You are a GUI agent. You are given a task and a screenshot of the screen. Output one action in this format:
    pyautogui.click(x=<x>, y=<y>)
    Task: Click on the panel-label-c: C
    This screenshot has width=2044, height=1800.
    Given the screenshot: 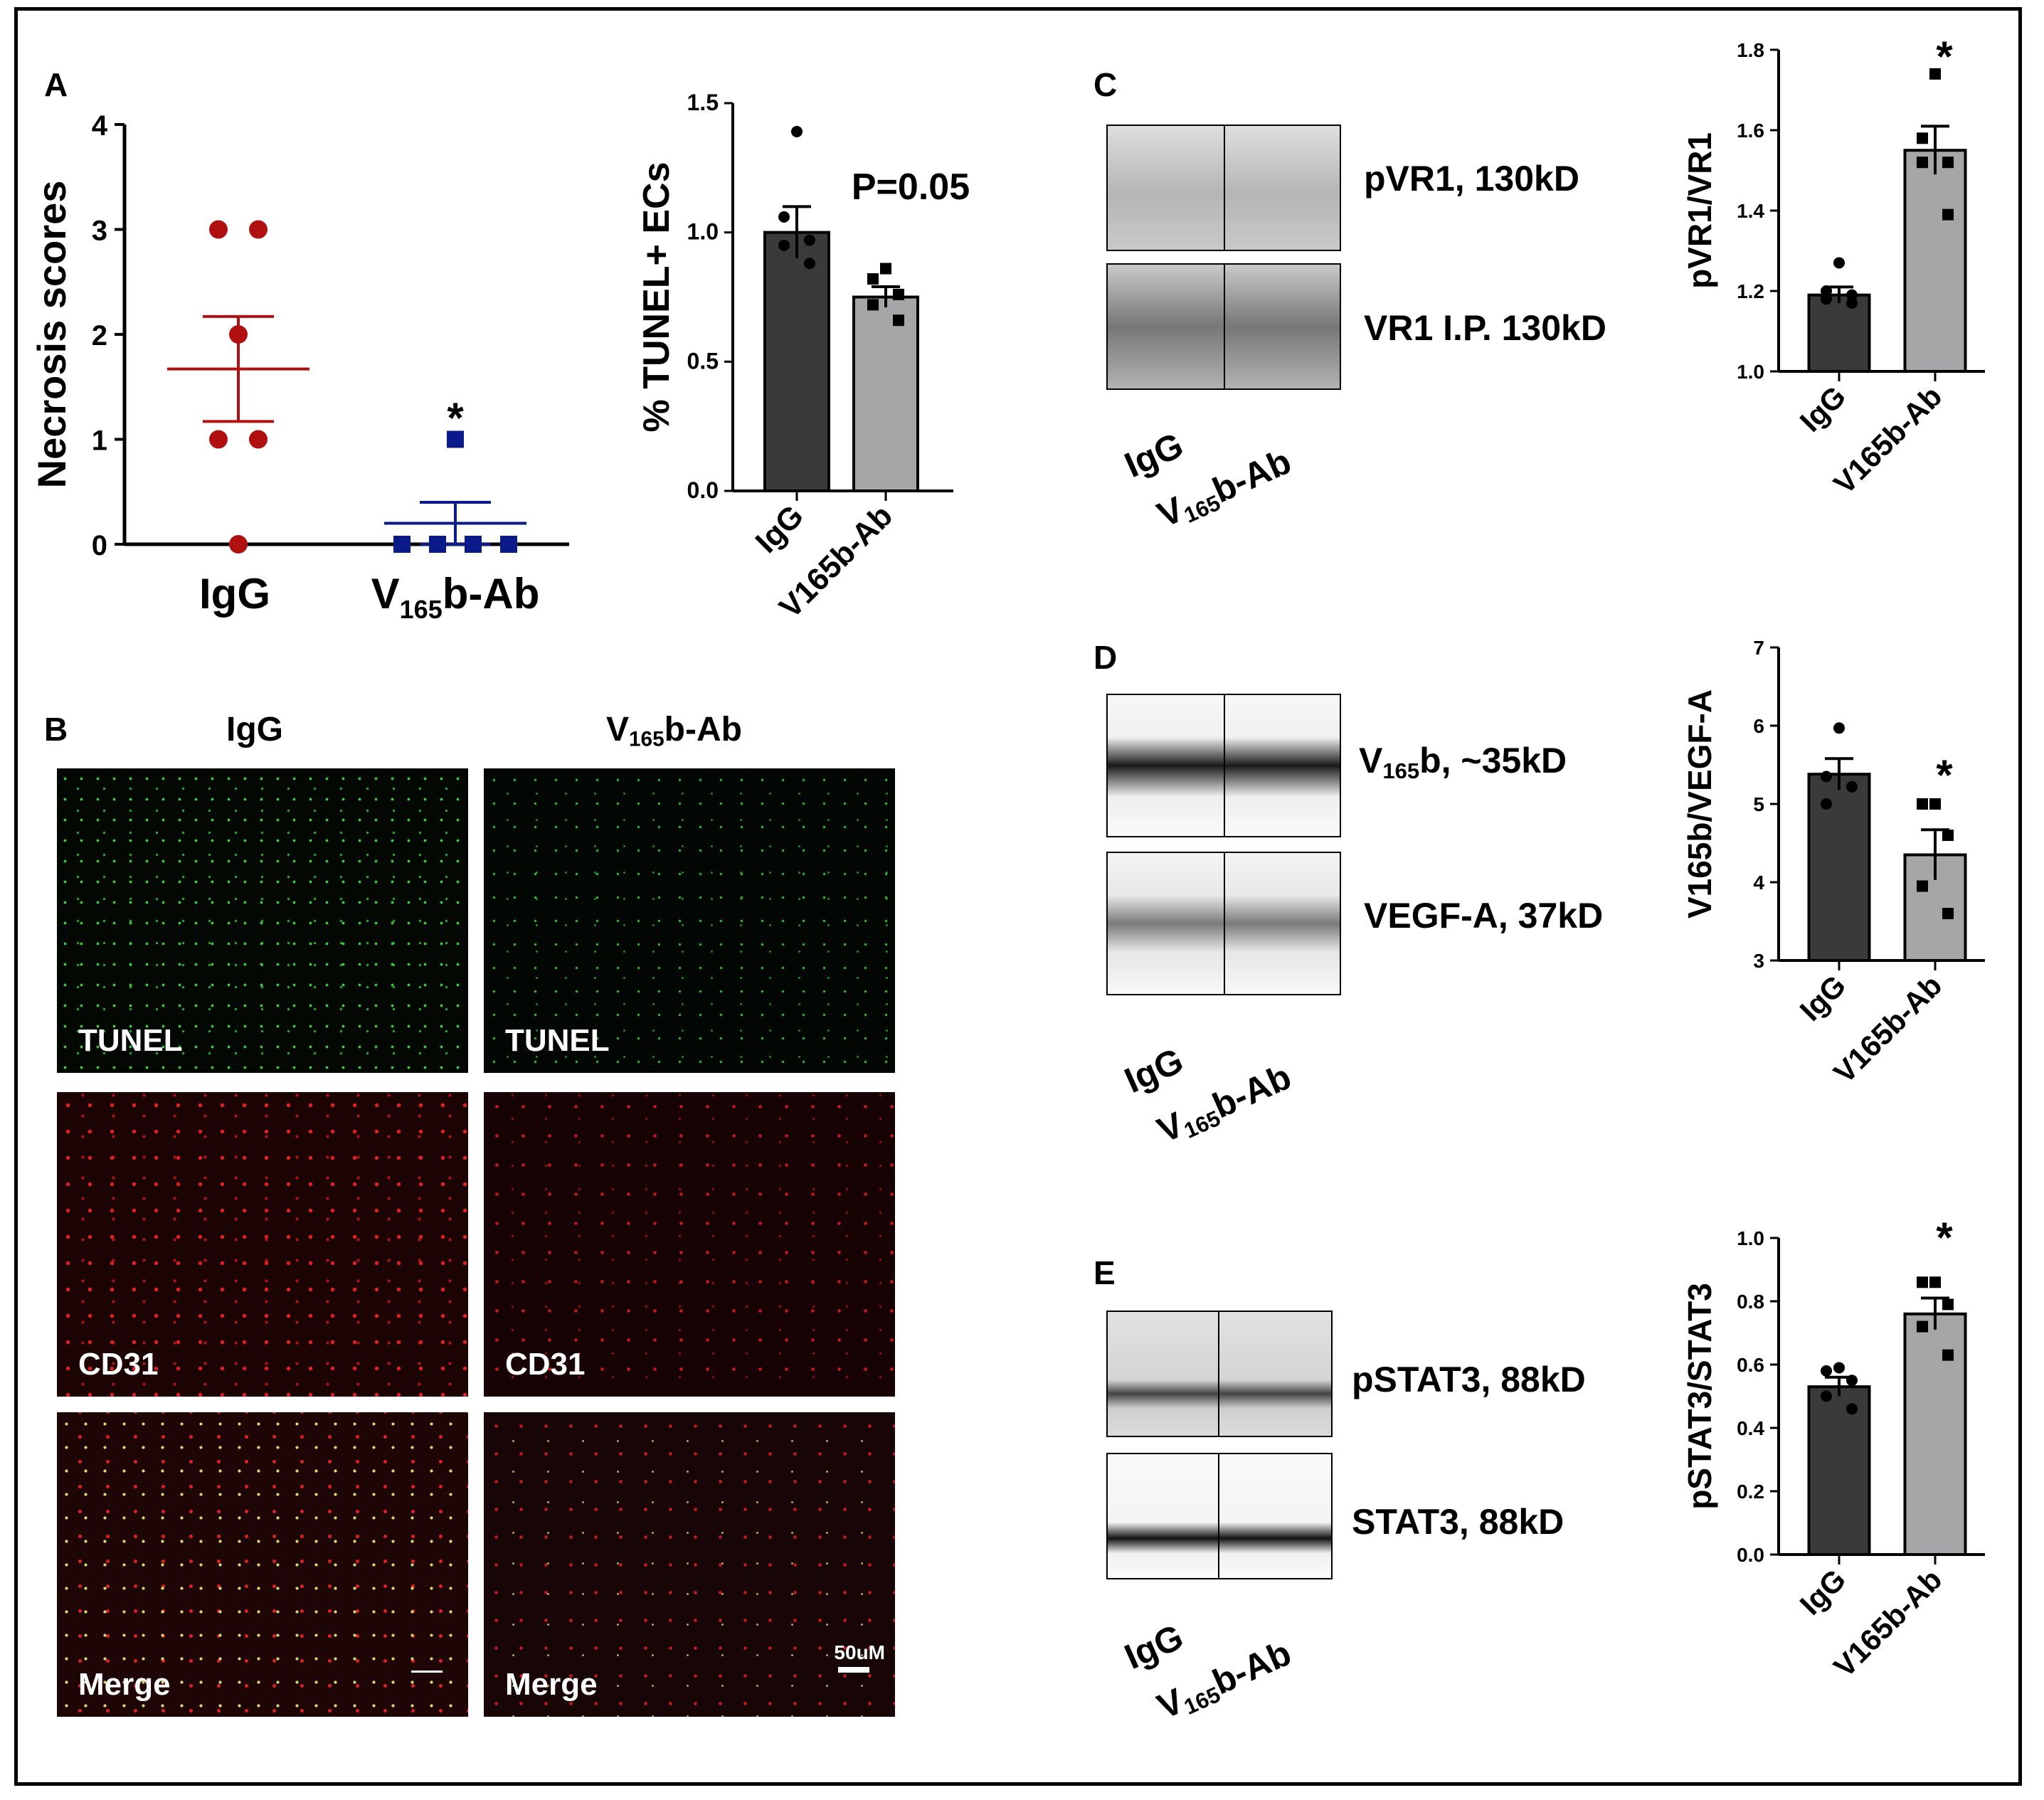 What is the action you would take?
    pyautogui.click(x=1106, y=84)
    